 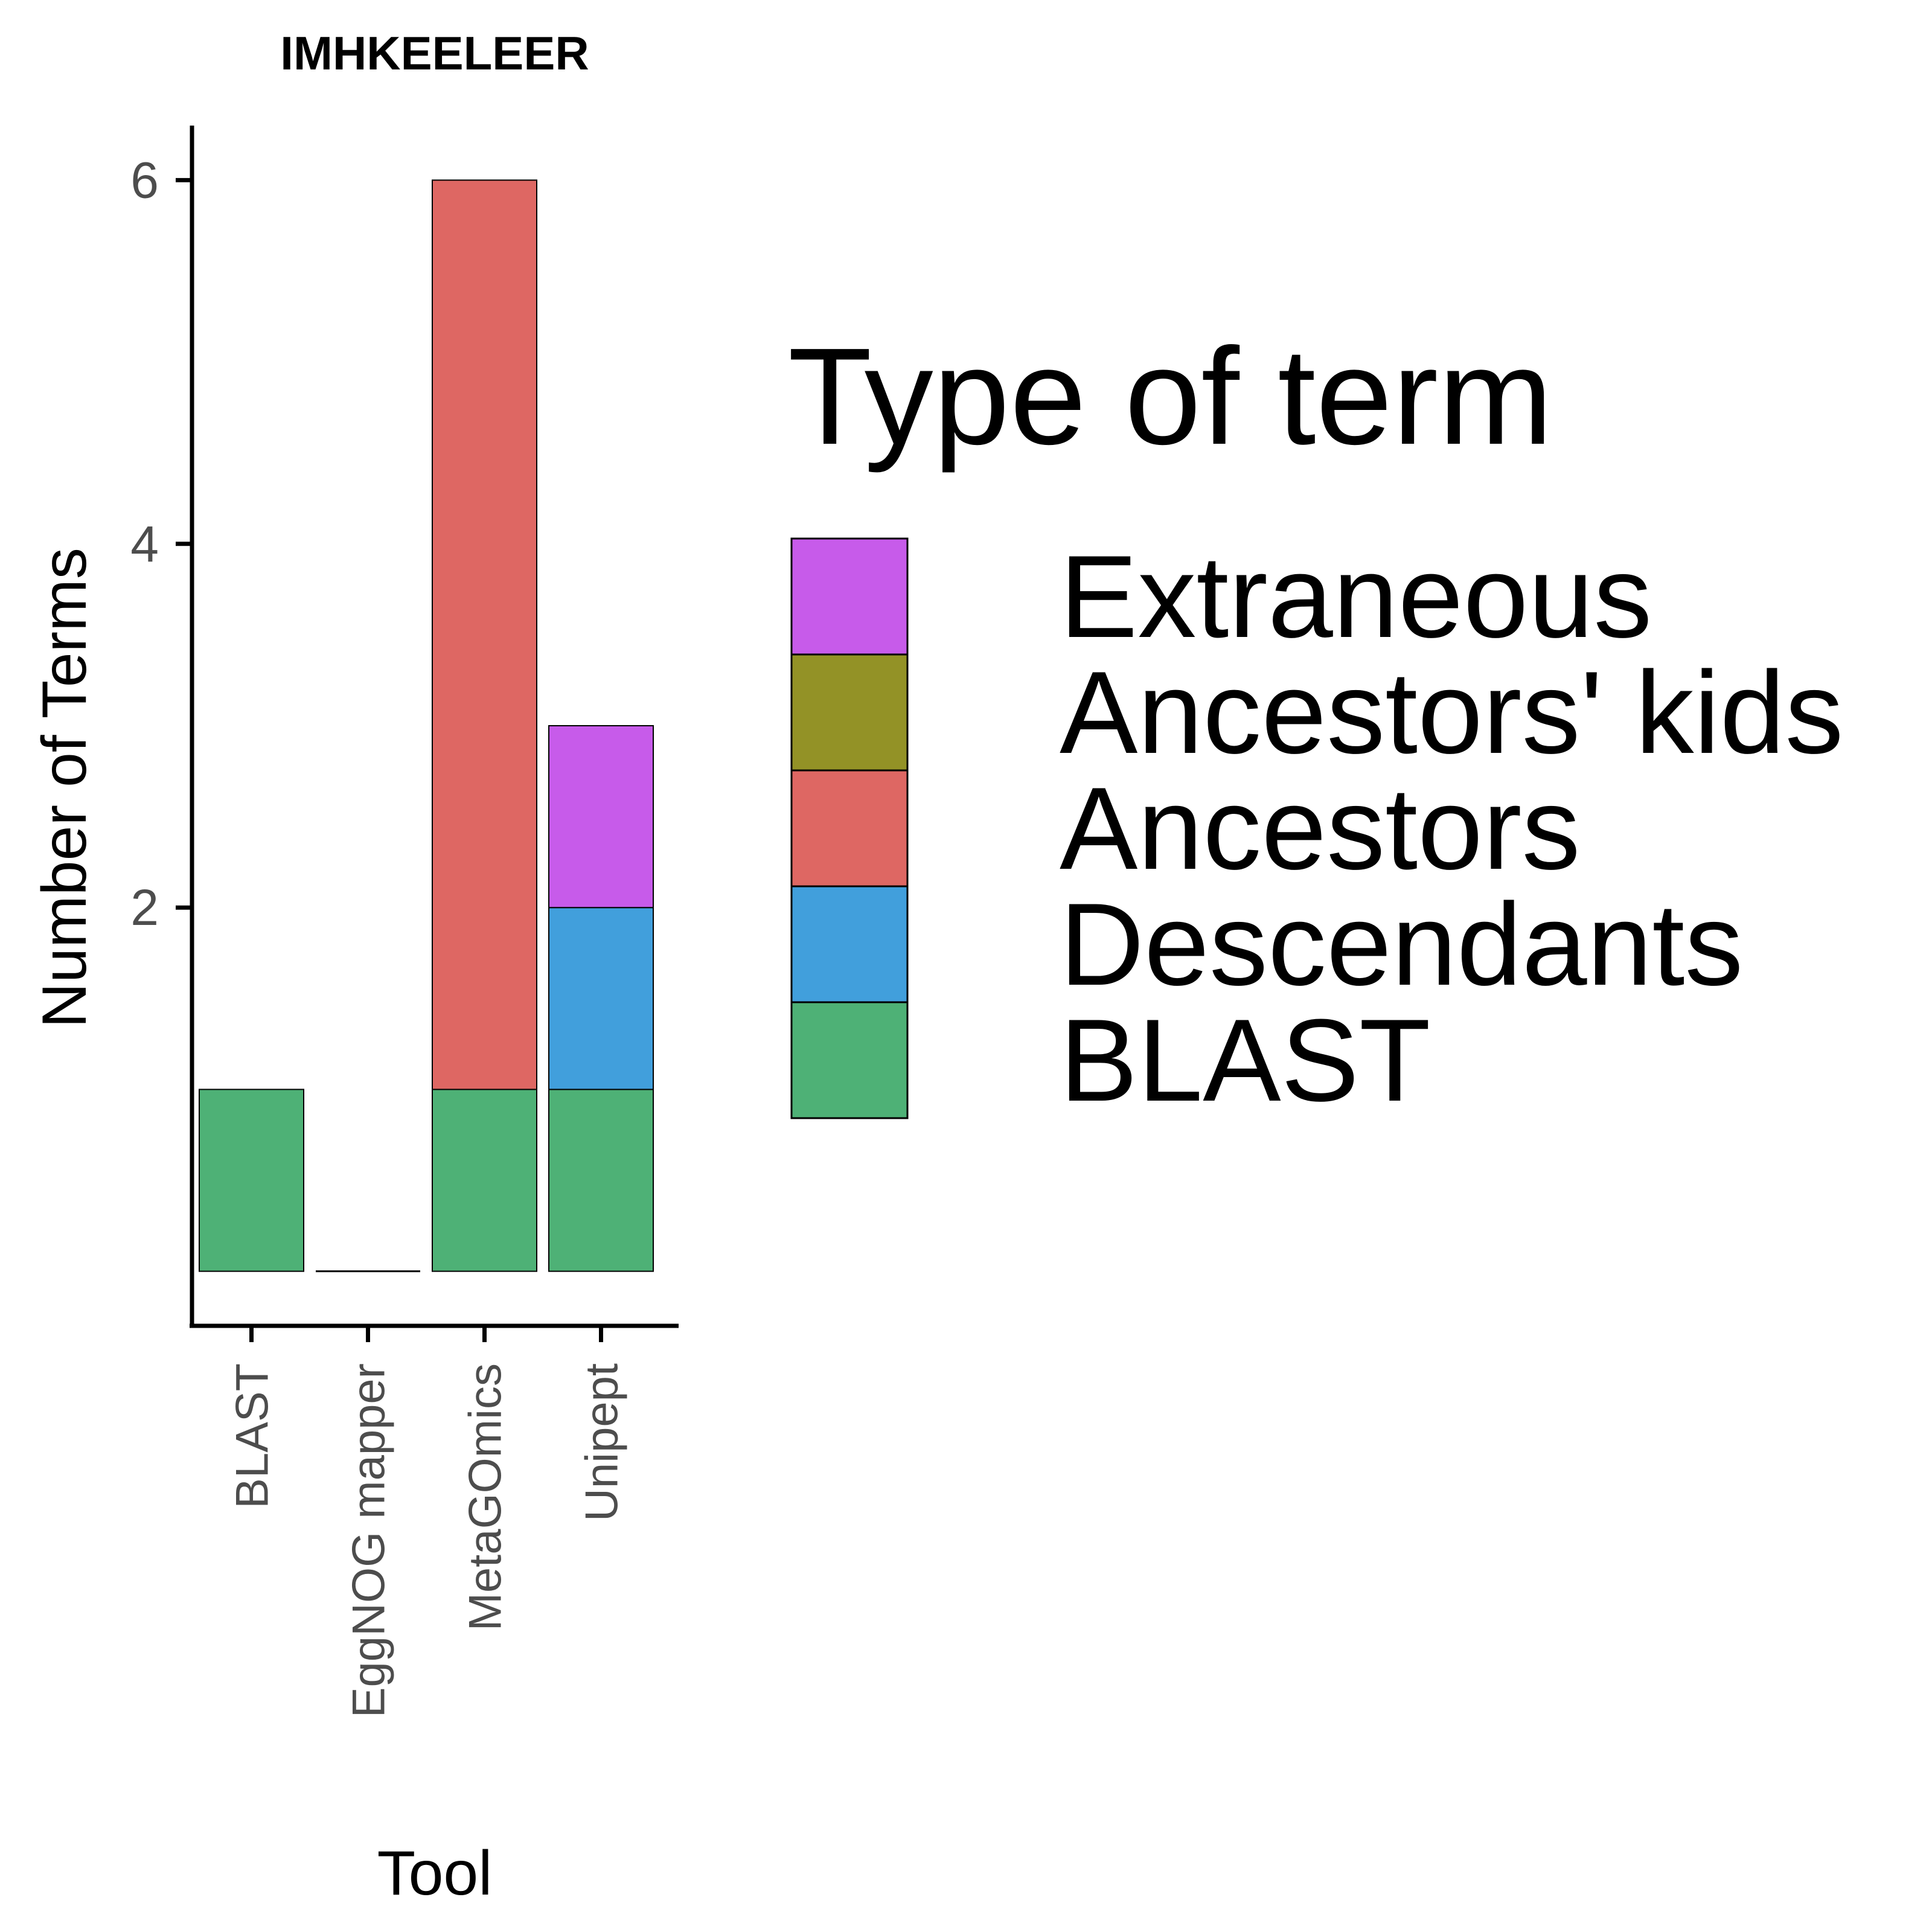 I want to click on legend-key-extraneous, so click(x=850, y=596).